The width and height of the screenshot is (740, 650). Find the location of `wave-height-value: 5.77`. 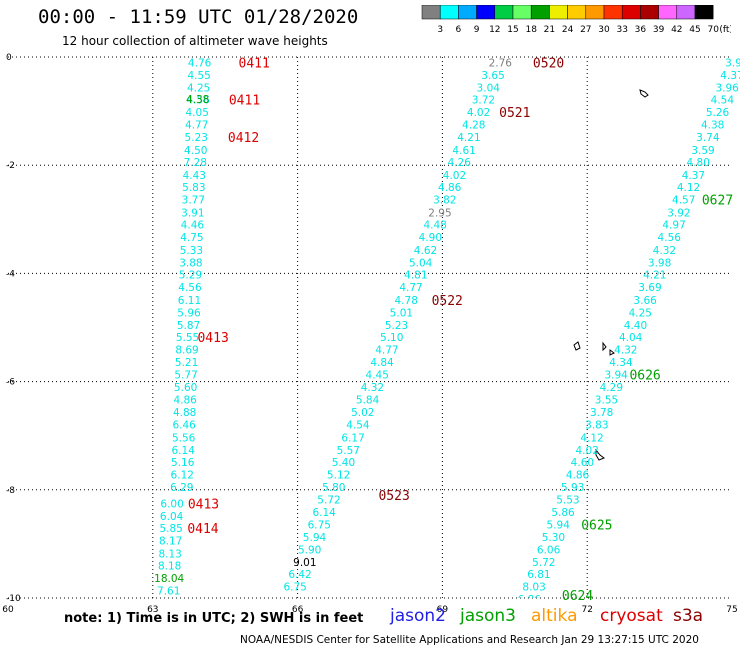

wave-height-value: 5.77 is located at coordinates (185, 376).